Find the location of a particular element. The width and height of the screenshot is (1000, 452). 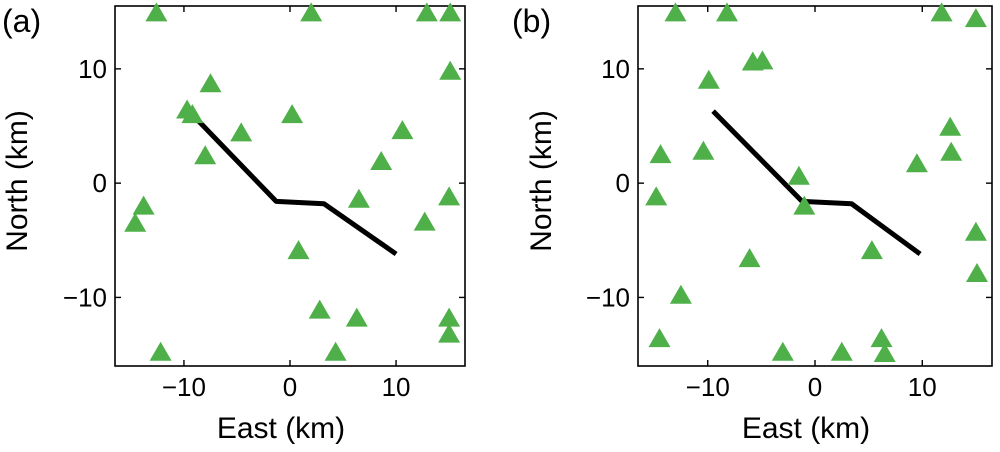

x-tick-label-b-0: −10 is located at coordinates (708, 387).